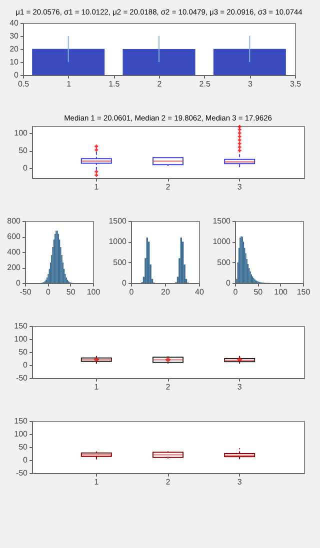 This screenshot has height=548, width=320. What do you see at coordinates (296, 84) in the screenshot?
I see `x-tick-label: 3.5` at bounding box center [296, 84].